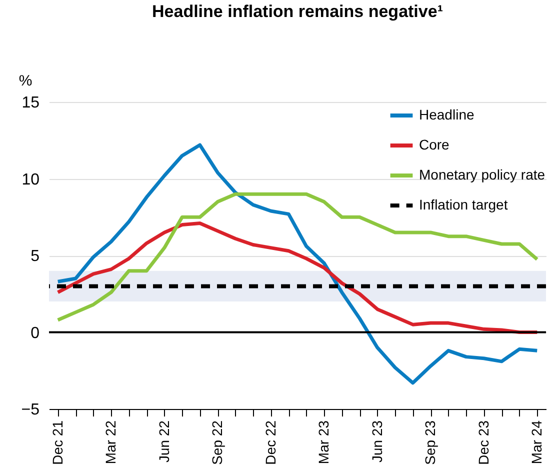 The width and height of the screenshot is (552, 473). I want to click on x-tick-label: Dec 22, so click(270, 442).